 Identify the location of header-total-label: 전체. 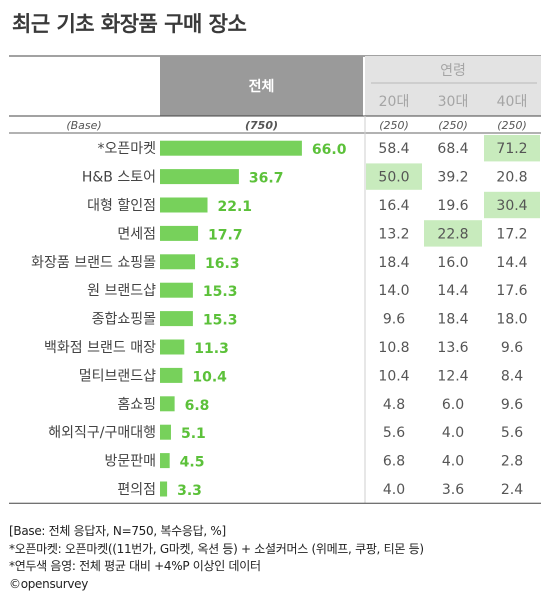
(262, 86).